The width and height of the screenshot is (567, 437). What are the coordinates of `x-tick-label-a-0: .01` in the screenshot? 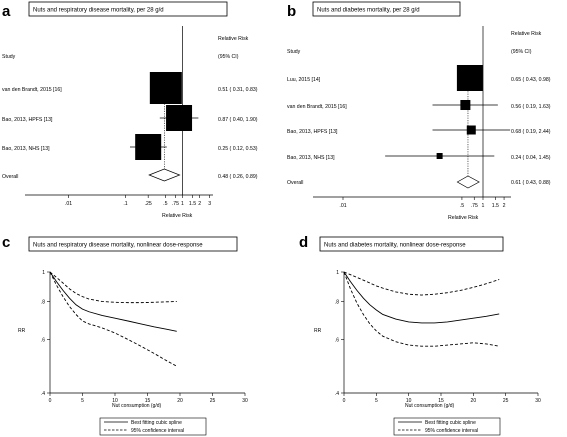 It's located at (68, 204).